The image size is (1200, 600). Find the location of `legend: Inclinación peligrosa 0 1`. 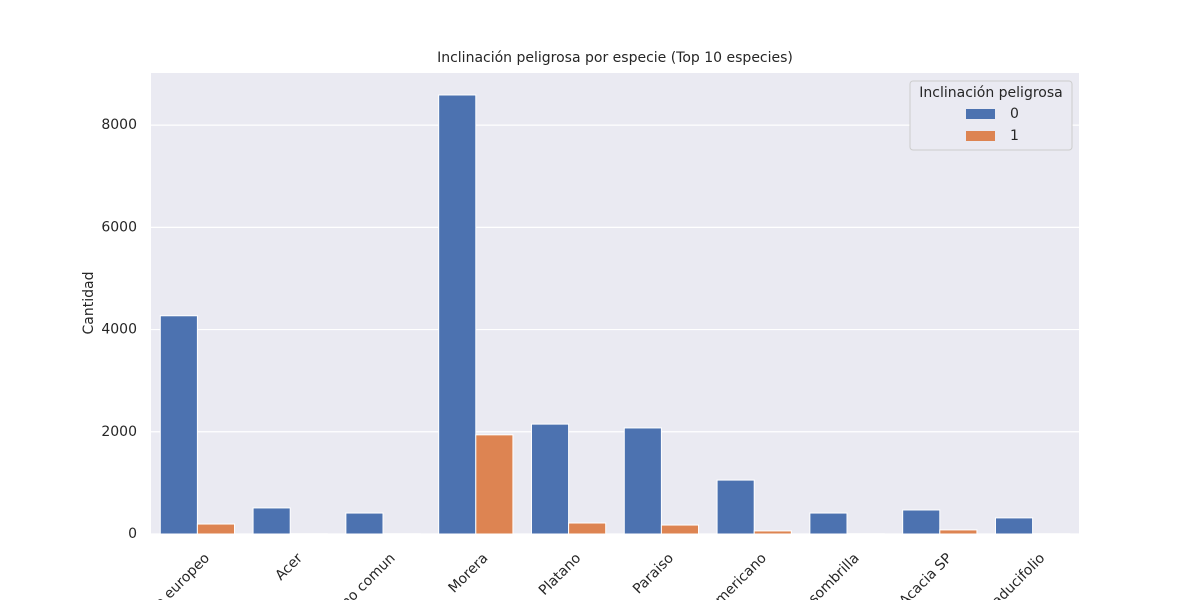

legend: Inclinación peligrosa 0 1 is located at coordinates (991, 115).